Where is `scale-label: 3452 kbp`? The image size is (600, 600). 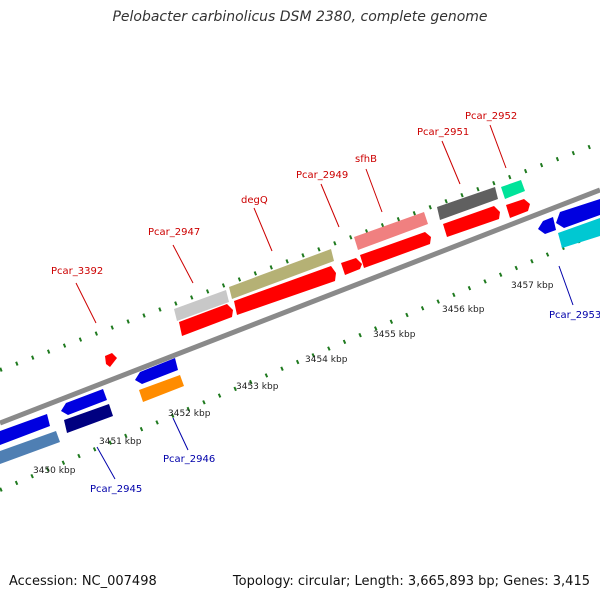 scale-label: 3452 kbp is located at coordinates (189, 414).